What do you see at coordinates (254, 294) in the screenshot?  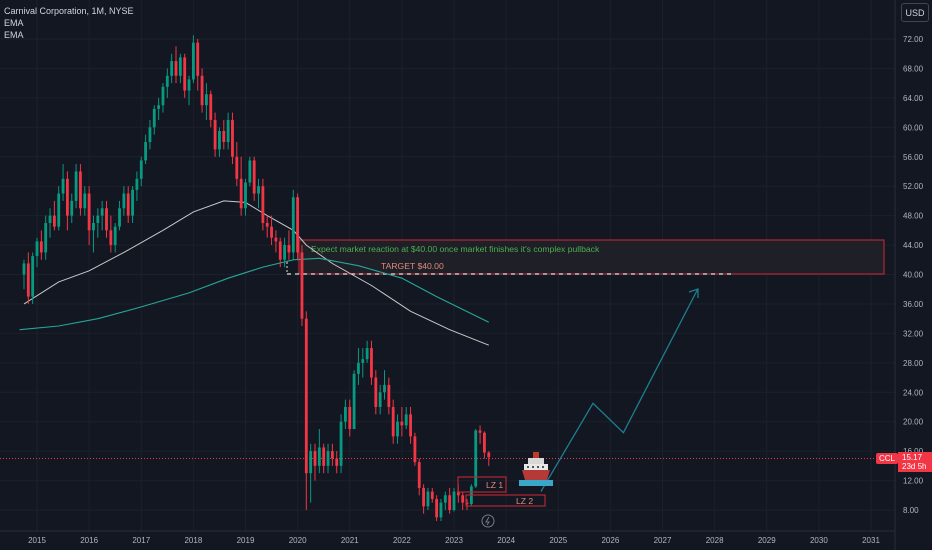 I see `ema-slow-line` at bounding box center [254, 294].